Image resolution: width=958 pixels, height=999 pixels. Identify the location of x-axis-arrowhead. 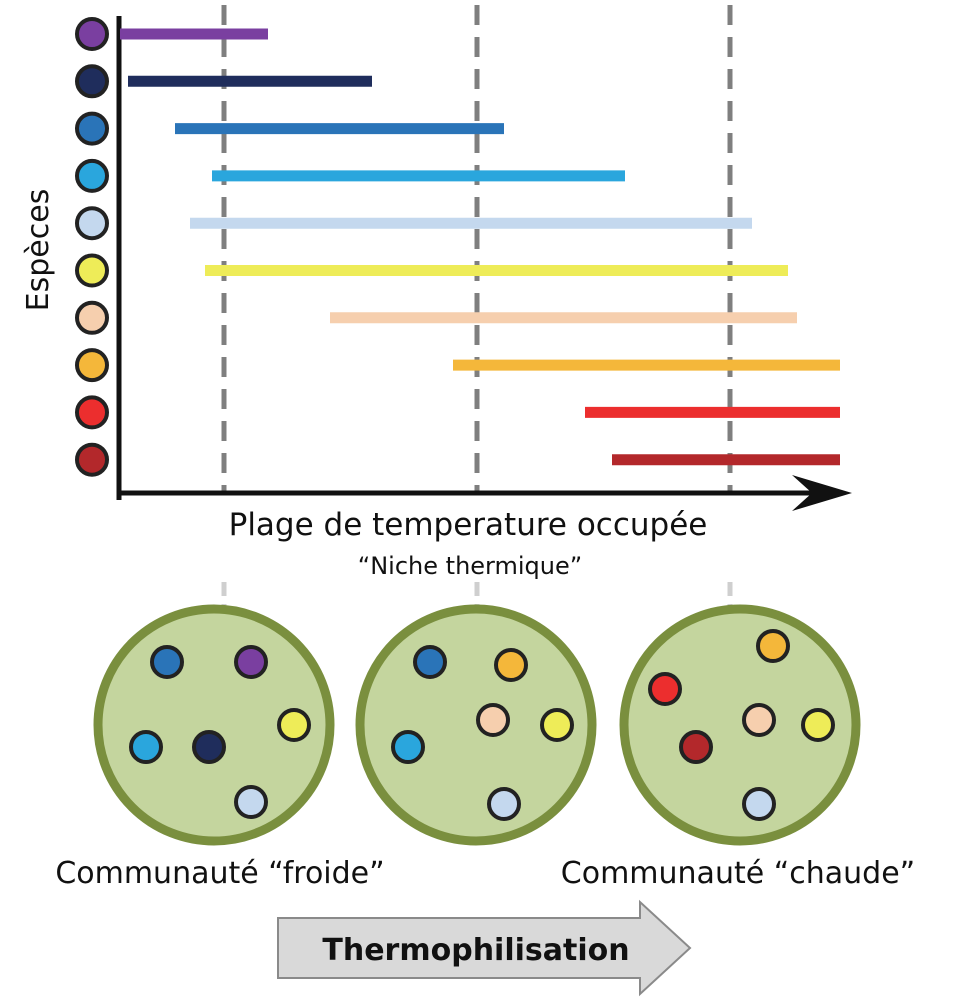
(822, 493).